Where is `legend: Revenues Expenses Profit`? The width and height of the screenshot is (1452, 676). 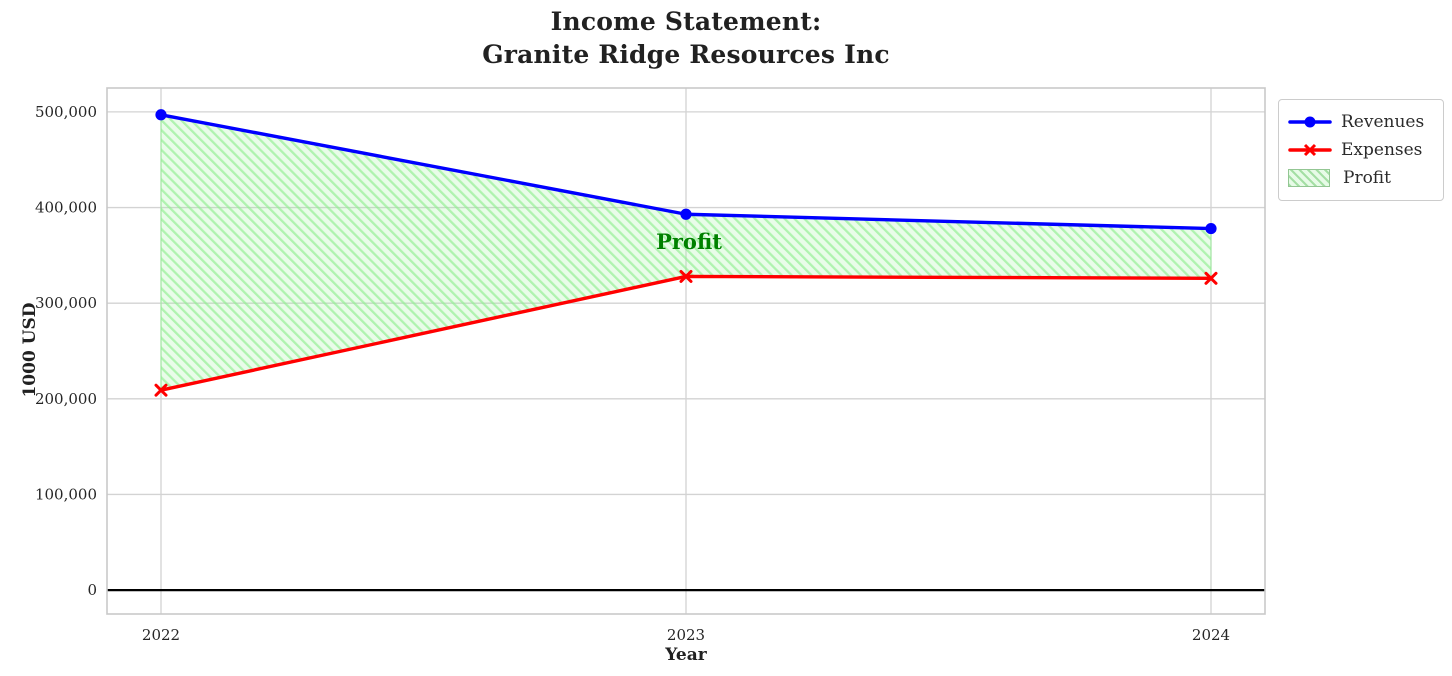
legend: Revenues Expenses Profit is located at coordinates (1361, 150).